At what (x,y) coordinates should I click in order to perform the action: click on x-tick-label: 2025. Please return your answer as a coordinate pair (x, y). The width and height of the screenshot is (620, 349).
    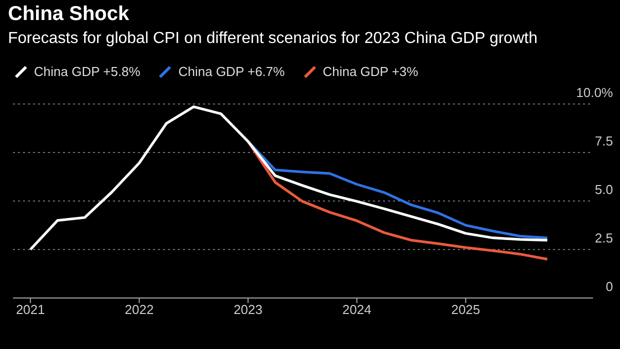
    Looking at the image, I should click on (465, 310).